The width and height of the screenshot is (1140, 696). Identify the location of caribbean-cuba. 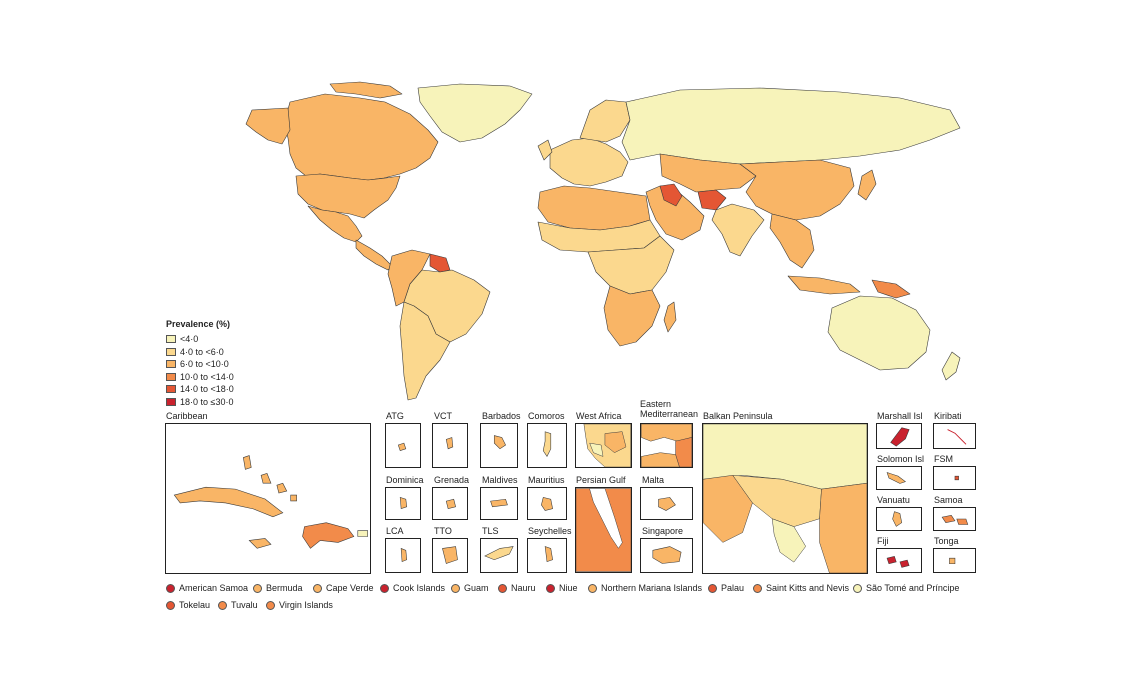
(228, 502).